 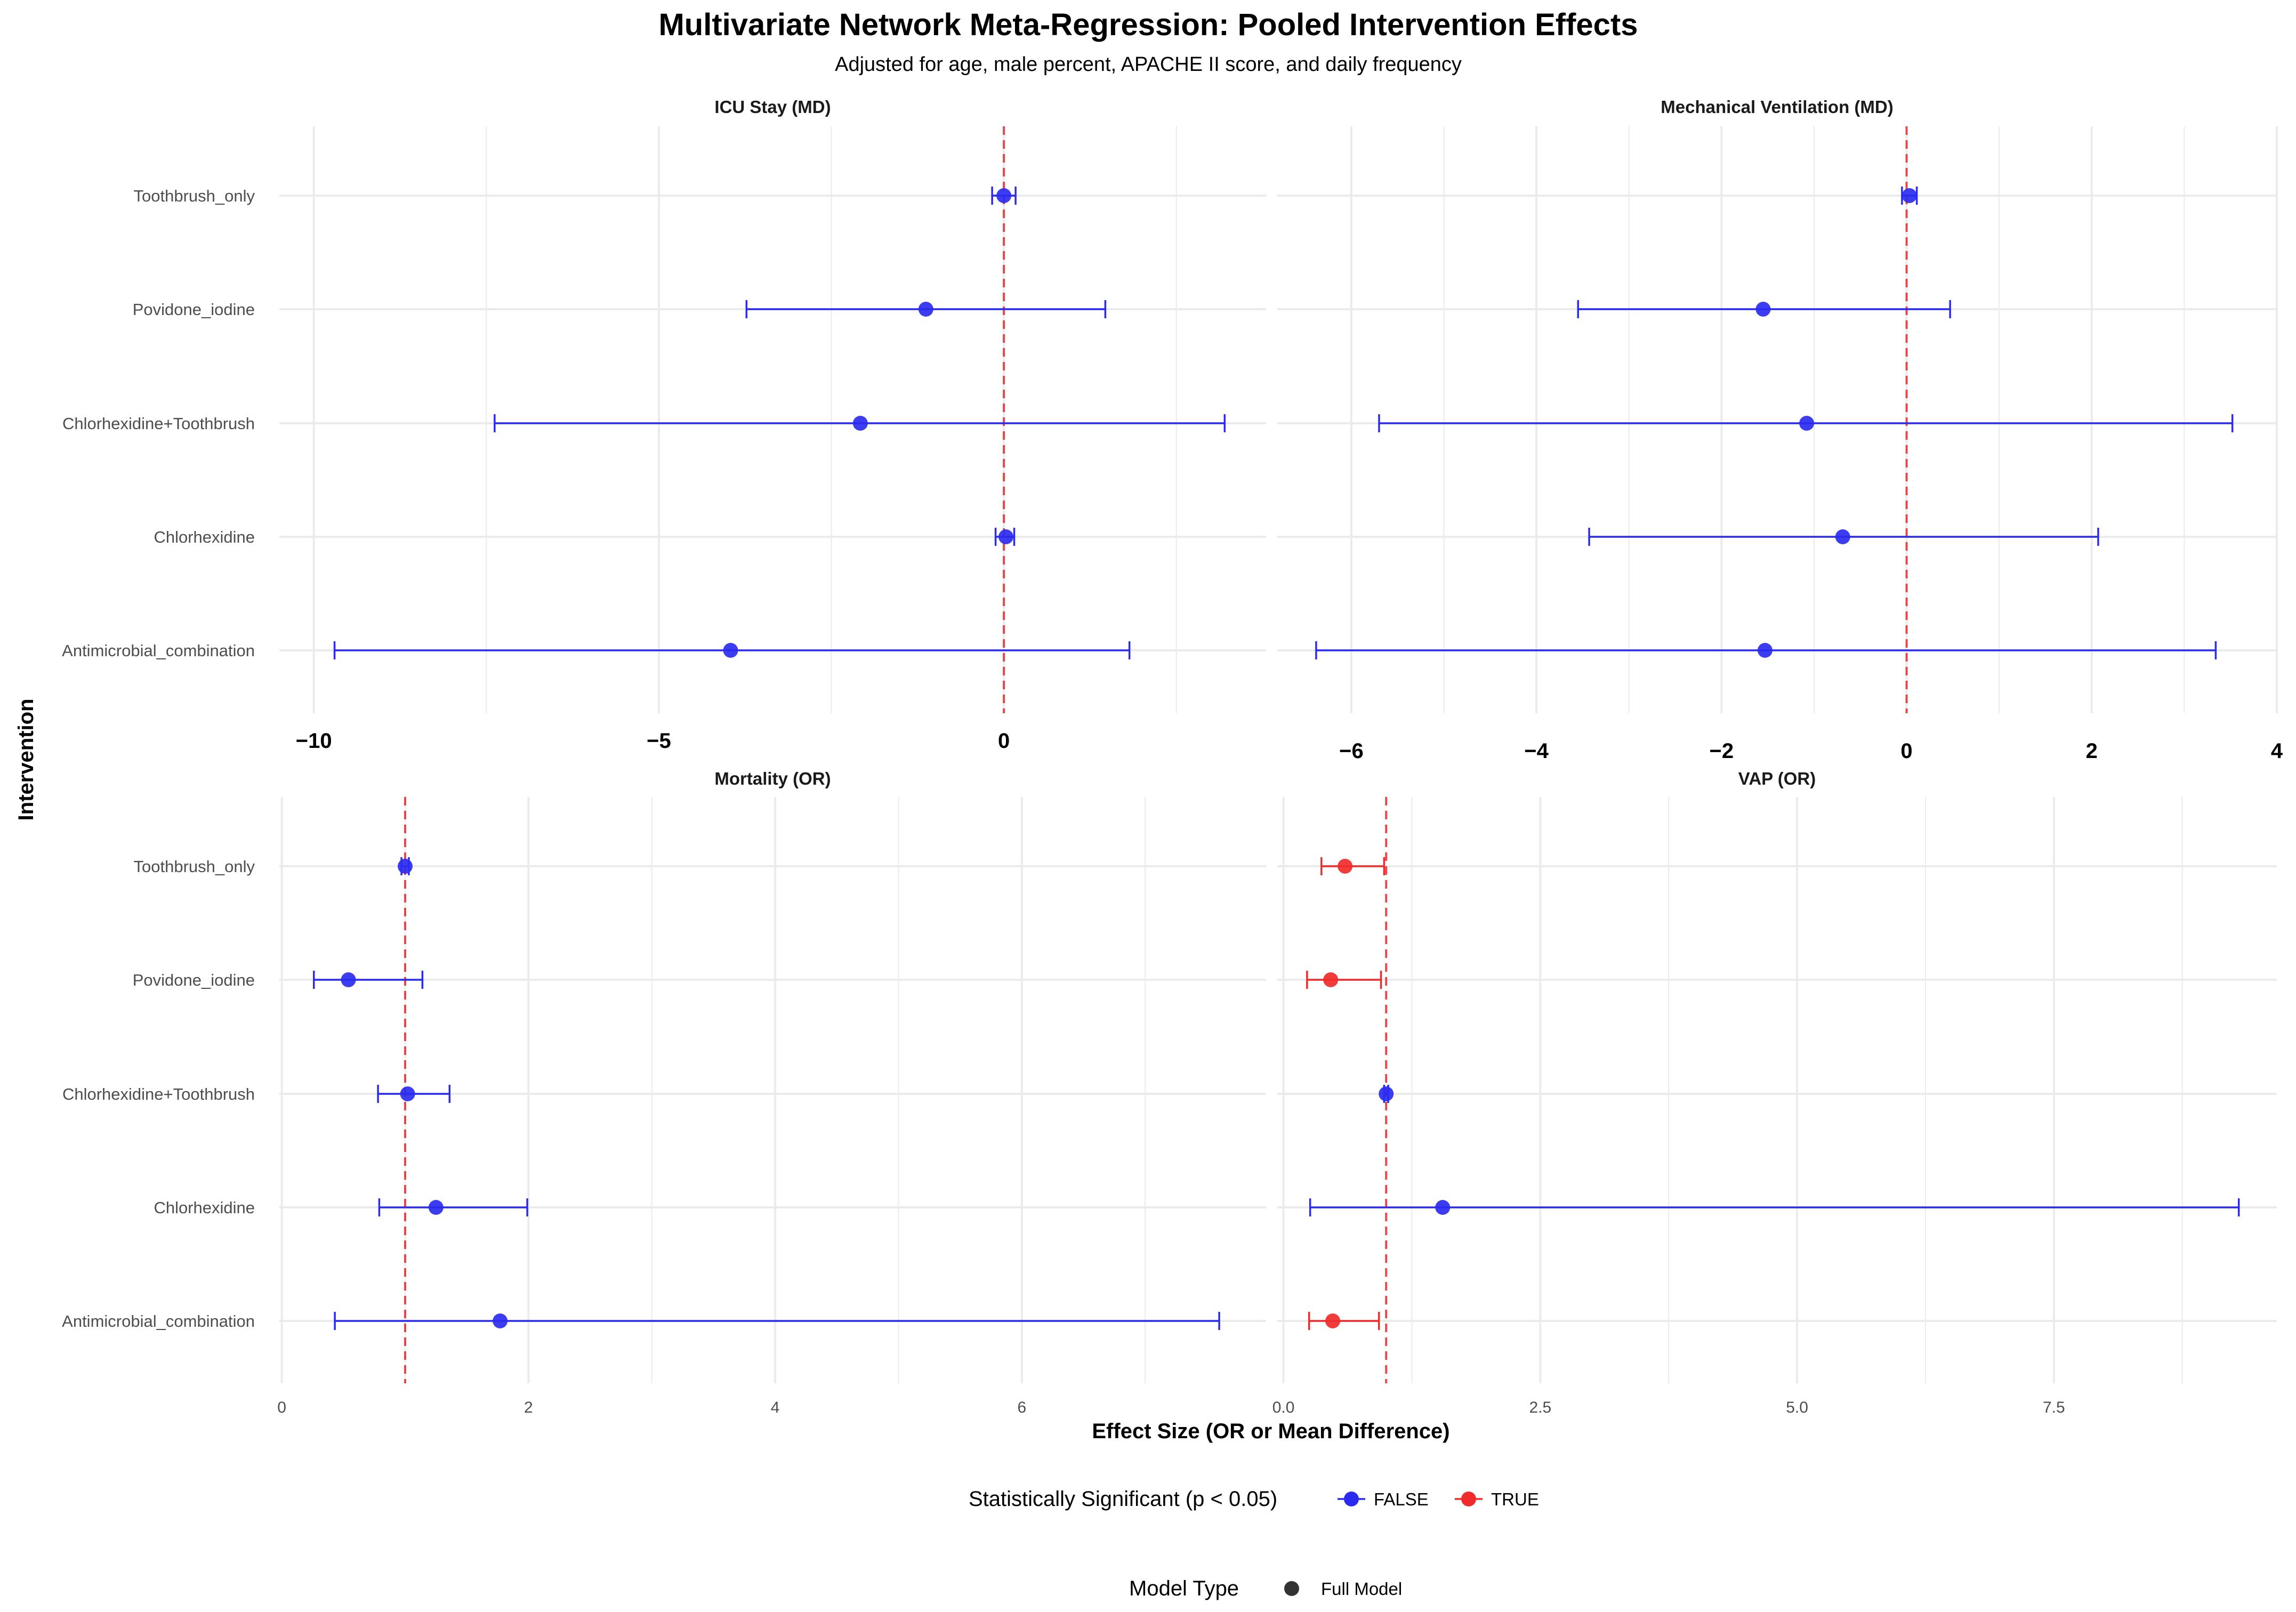 I want to click on x-tick-label: 2.5, so click(x=1540, y=1407).